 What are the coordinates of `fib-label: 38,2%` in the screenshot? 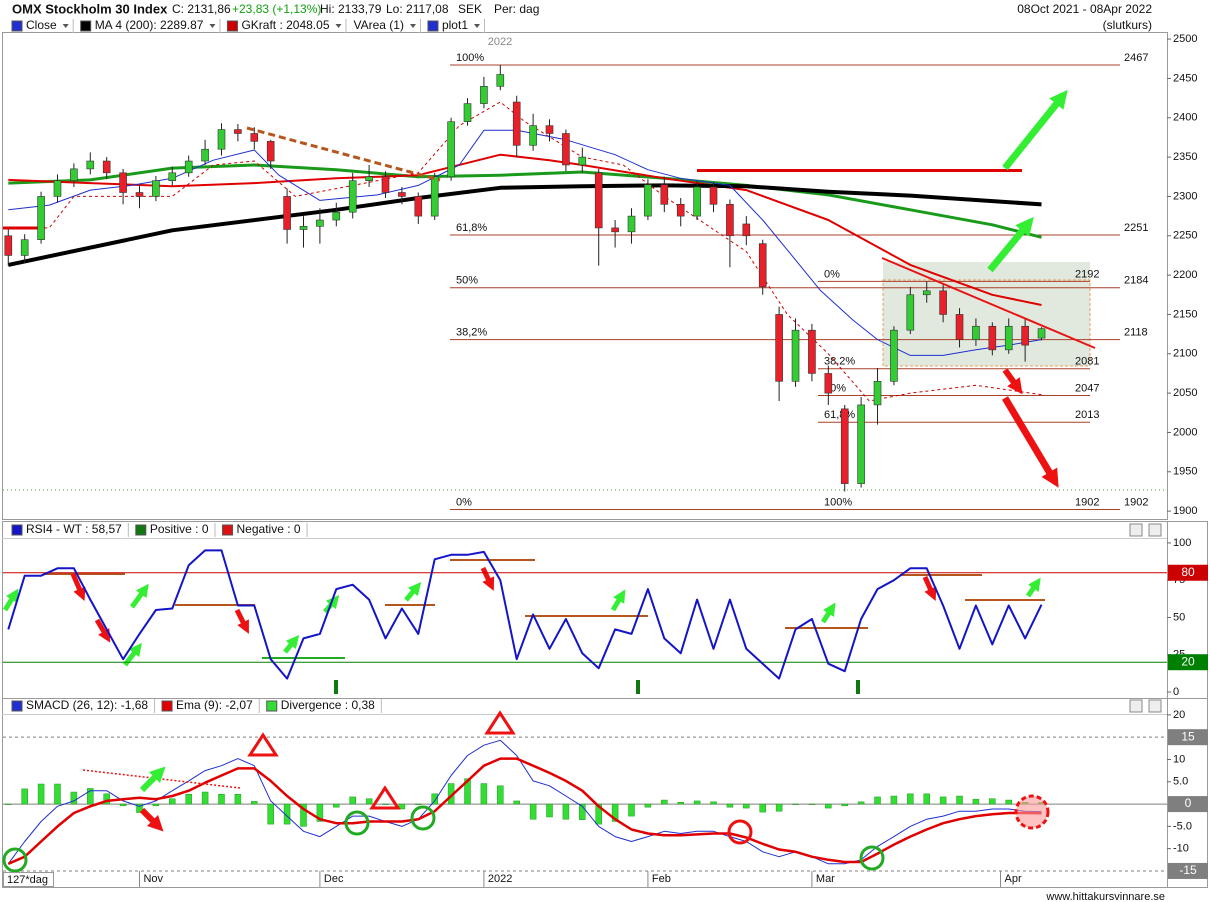 It's located at (471, 333).